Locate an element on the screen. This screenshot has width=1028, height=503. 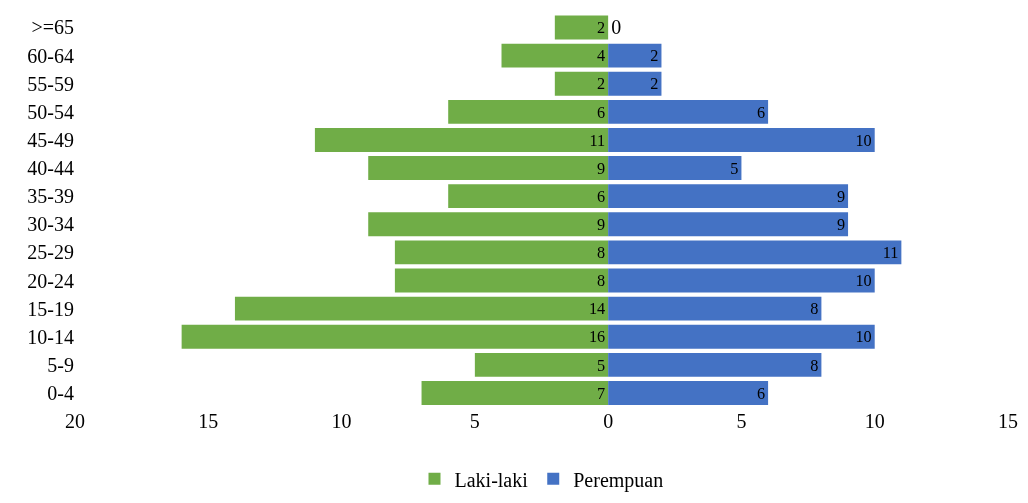
y-tick-label: 55-59 is located at coordinates (50, 83).